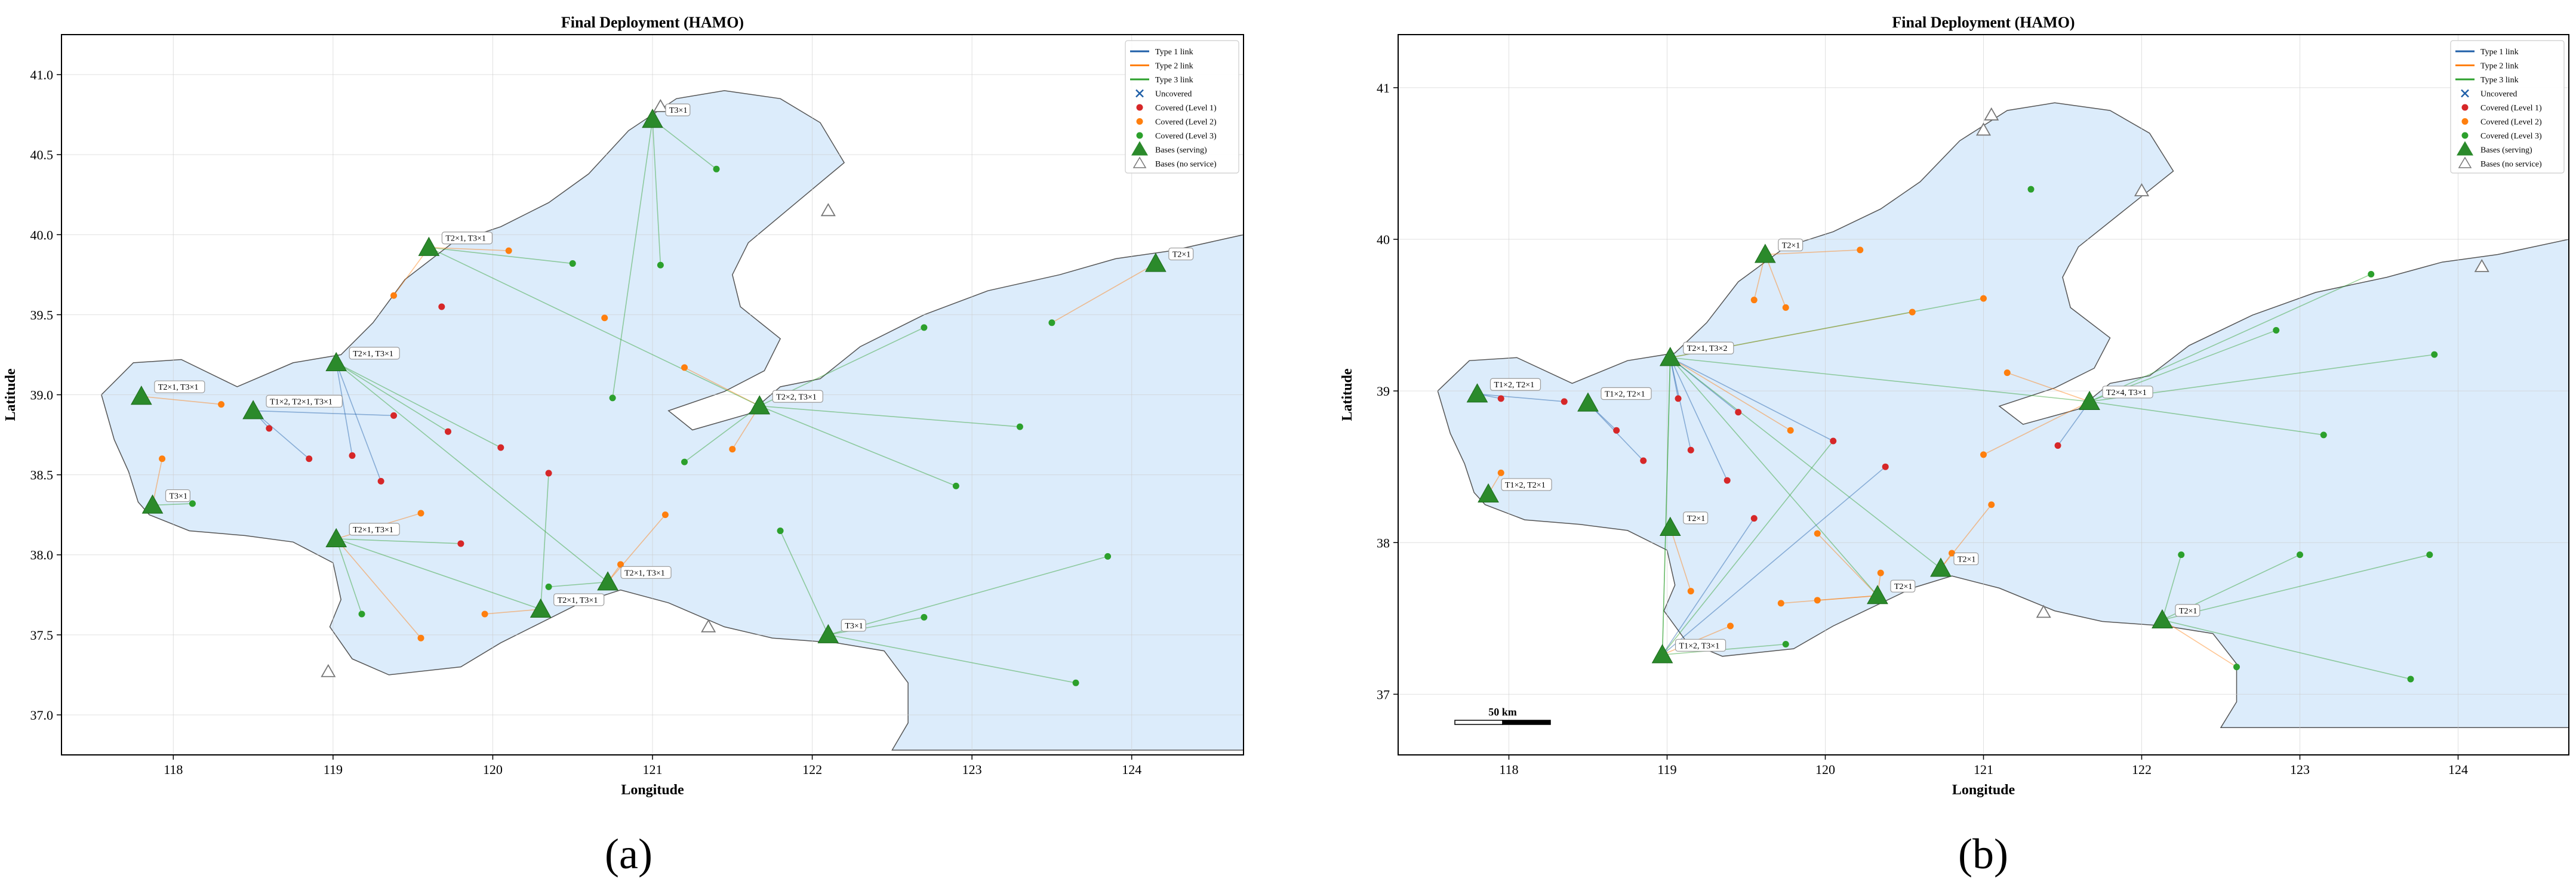  Describe the element at coordinates (2511, 122) in the screenshot. I see `legend-label: Covered (Level 2)` at that location.